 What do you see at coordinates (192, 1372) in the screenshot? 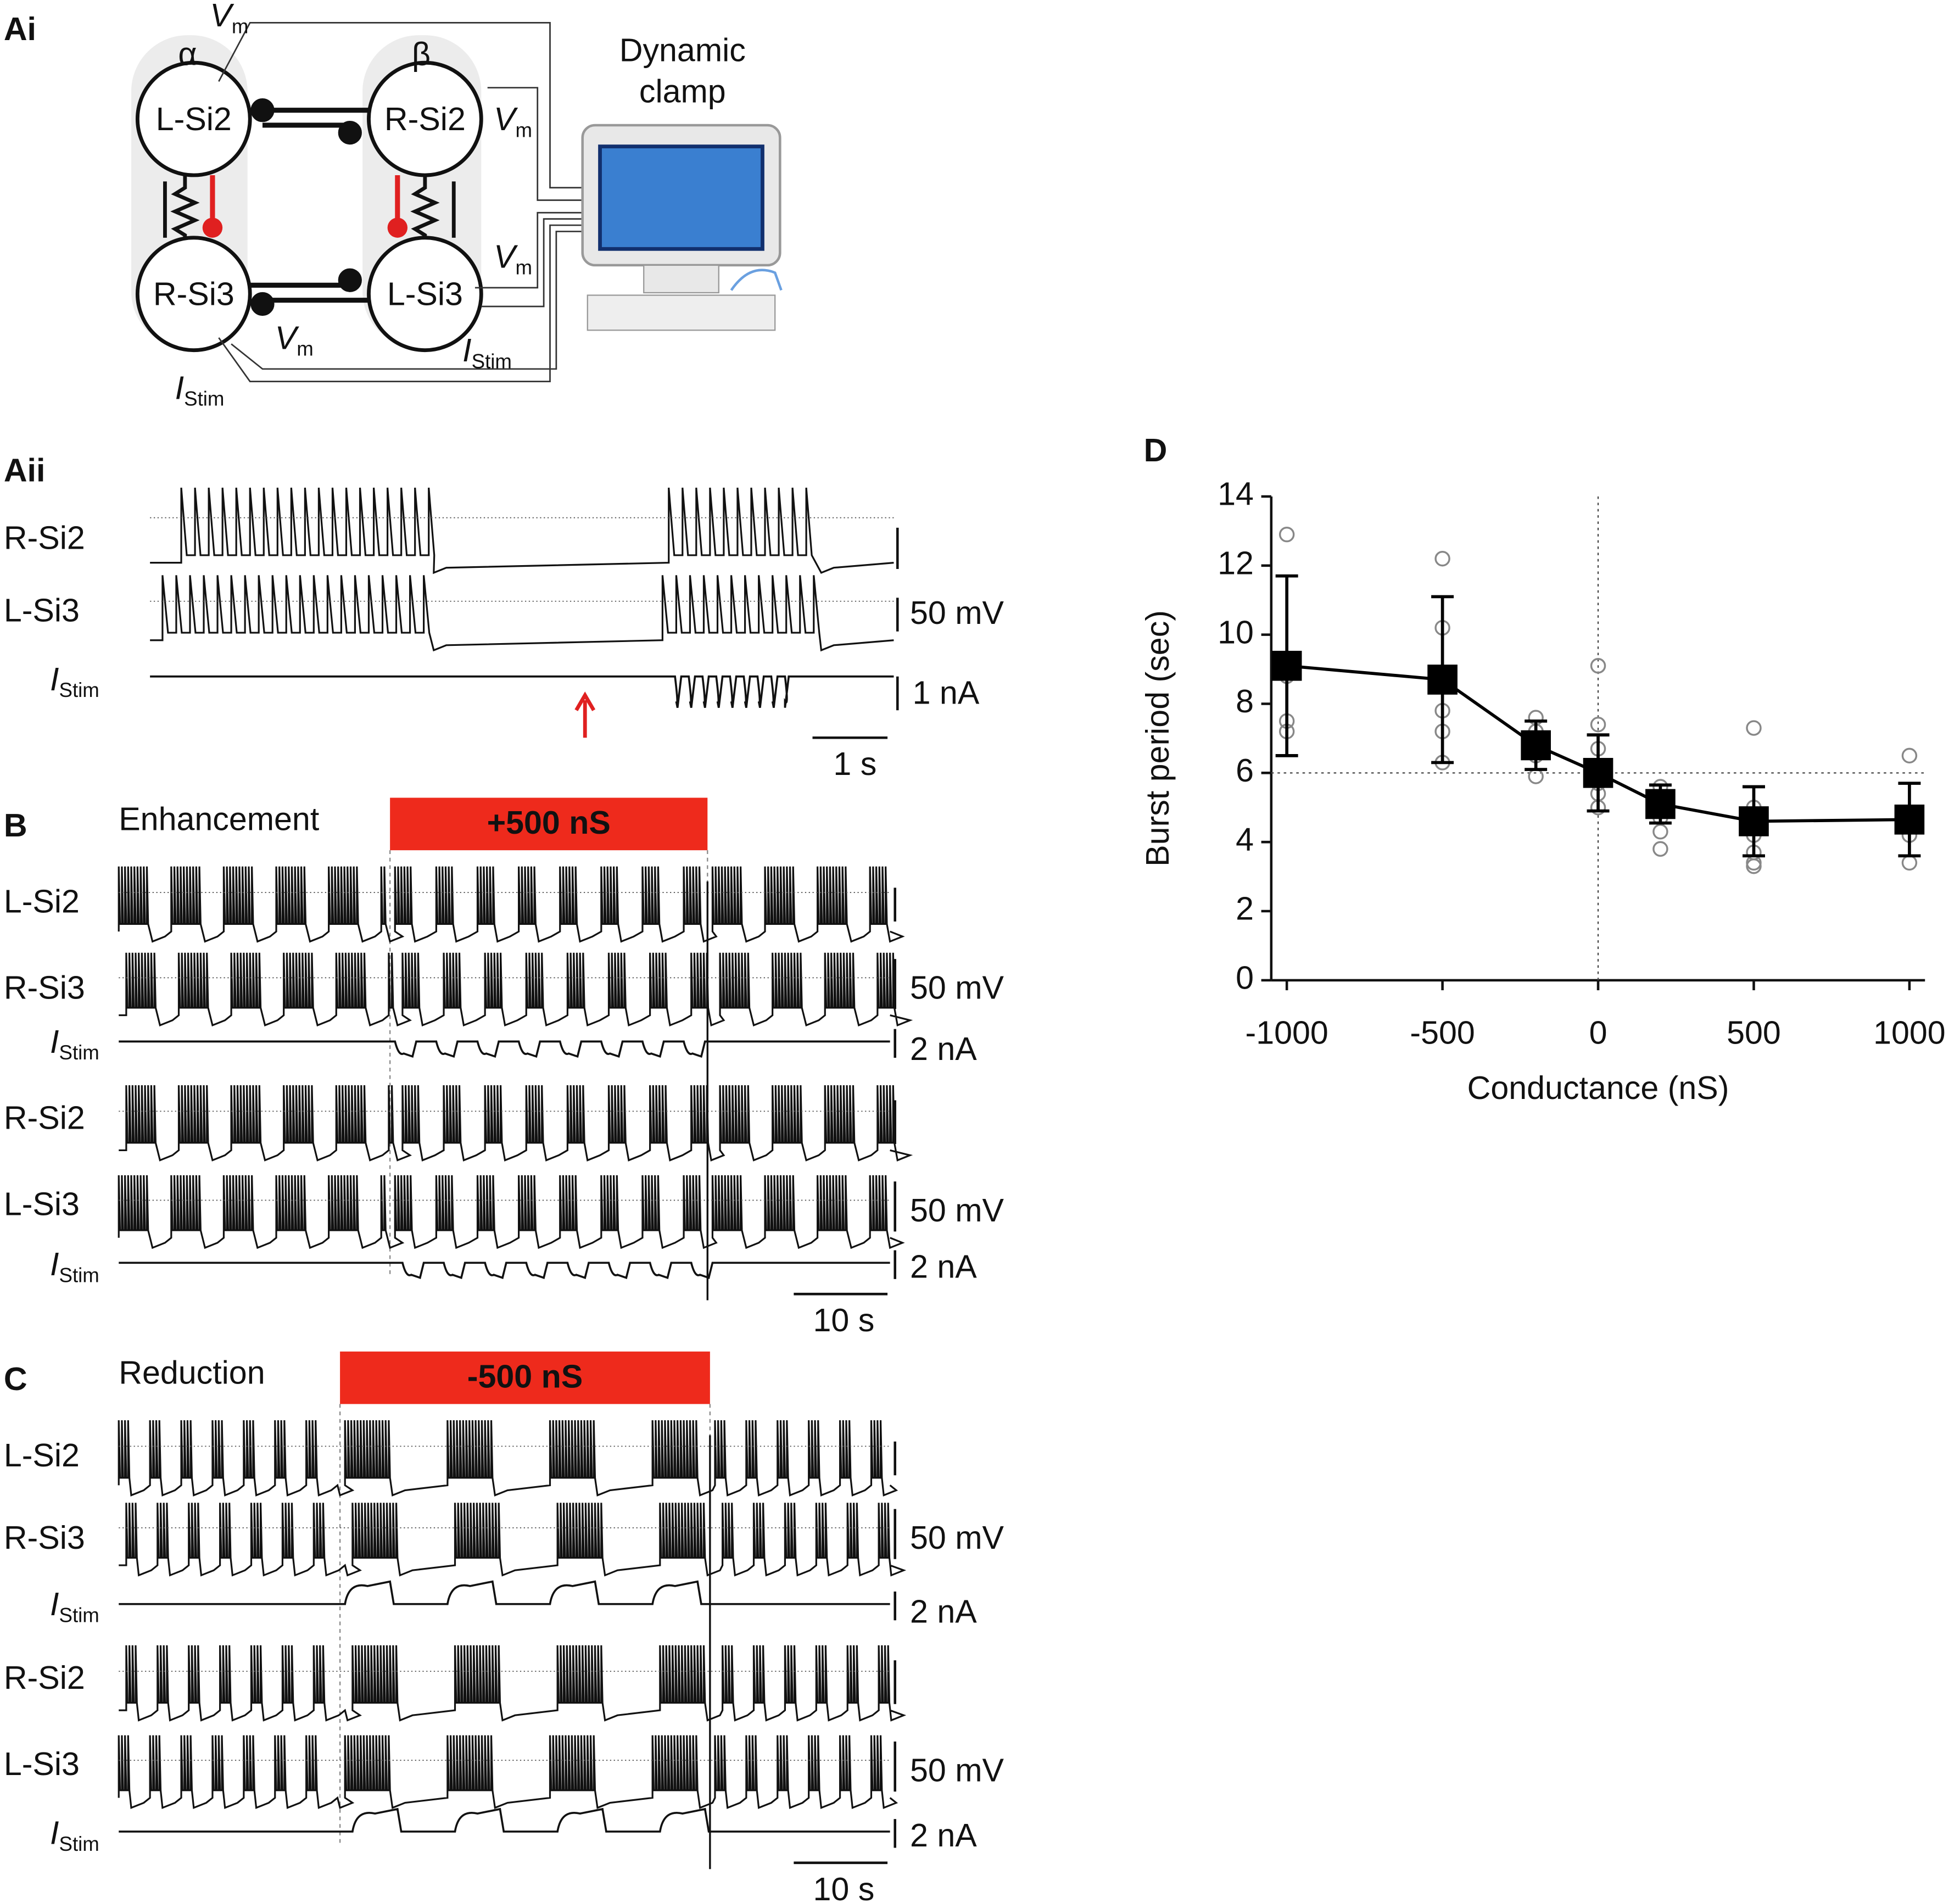
I see `panel-title: Reduction` at bounding box center [192, 1372].